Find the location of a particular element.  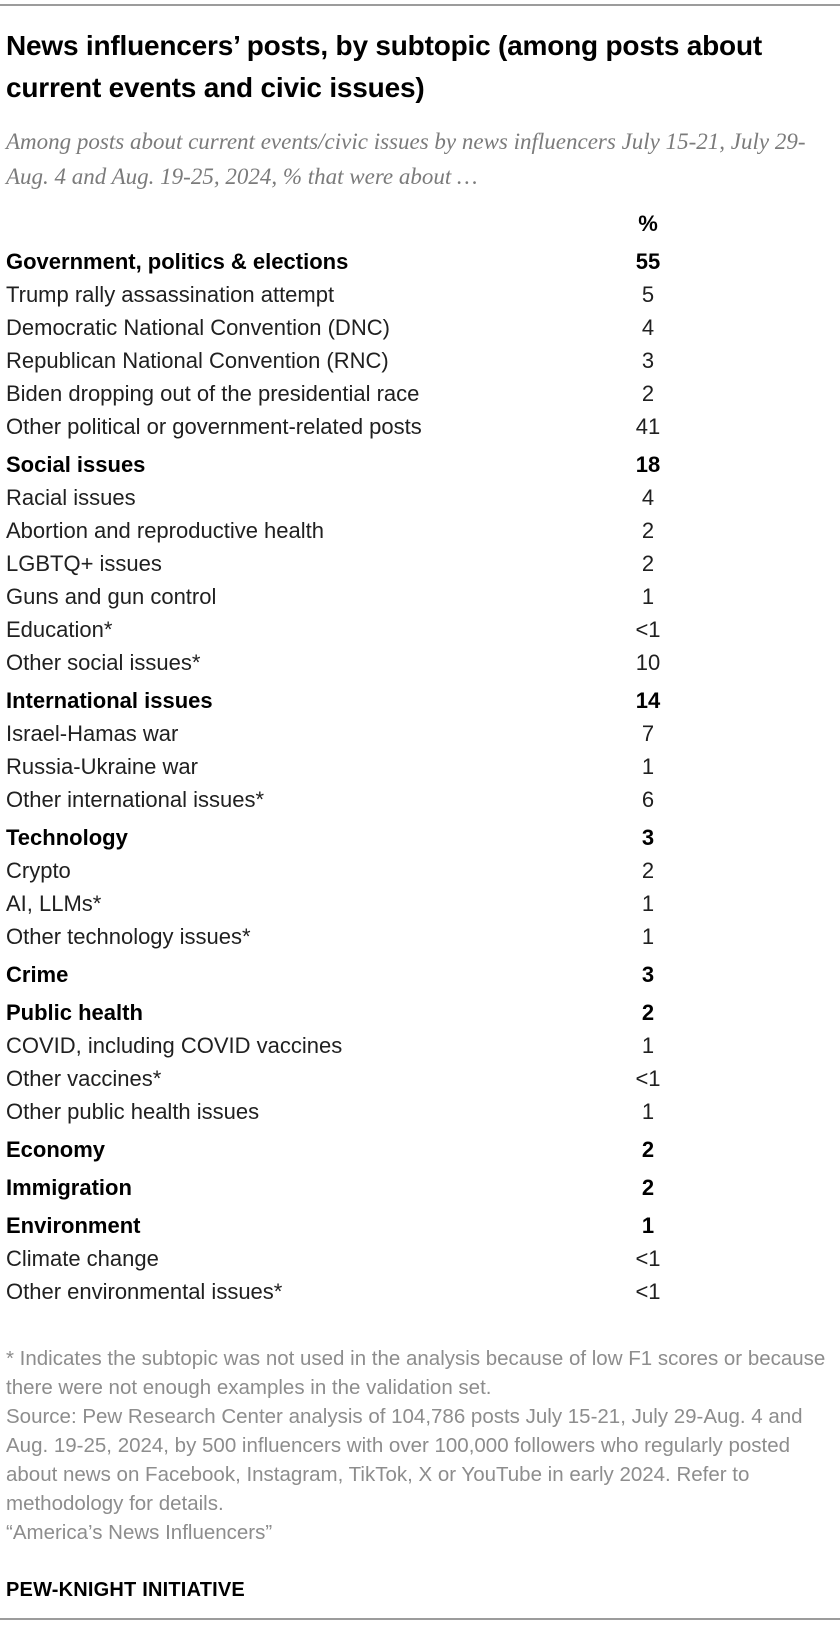

table-row: Public health 2 is located at coordinates (420, 1012).